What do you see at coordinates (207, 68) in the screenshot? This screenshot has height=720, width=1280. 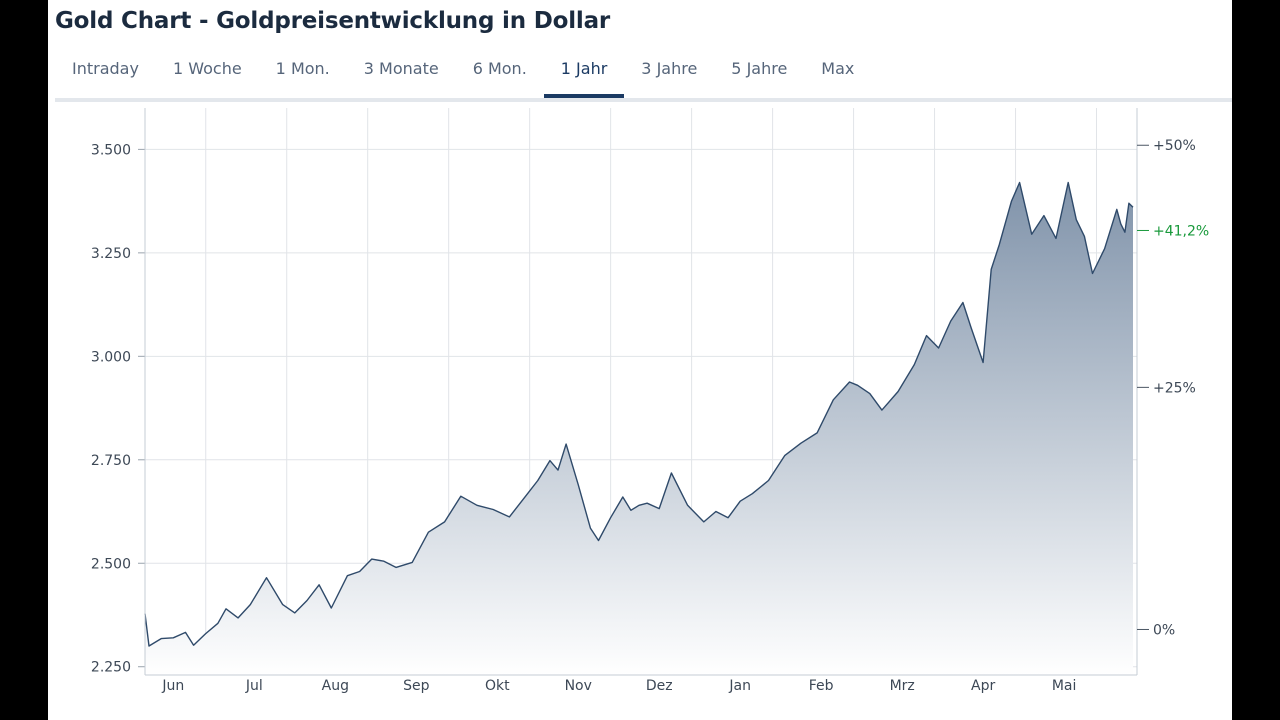 I see `tab-1-woche: 1 Woche` at bounding box center [207, 68].